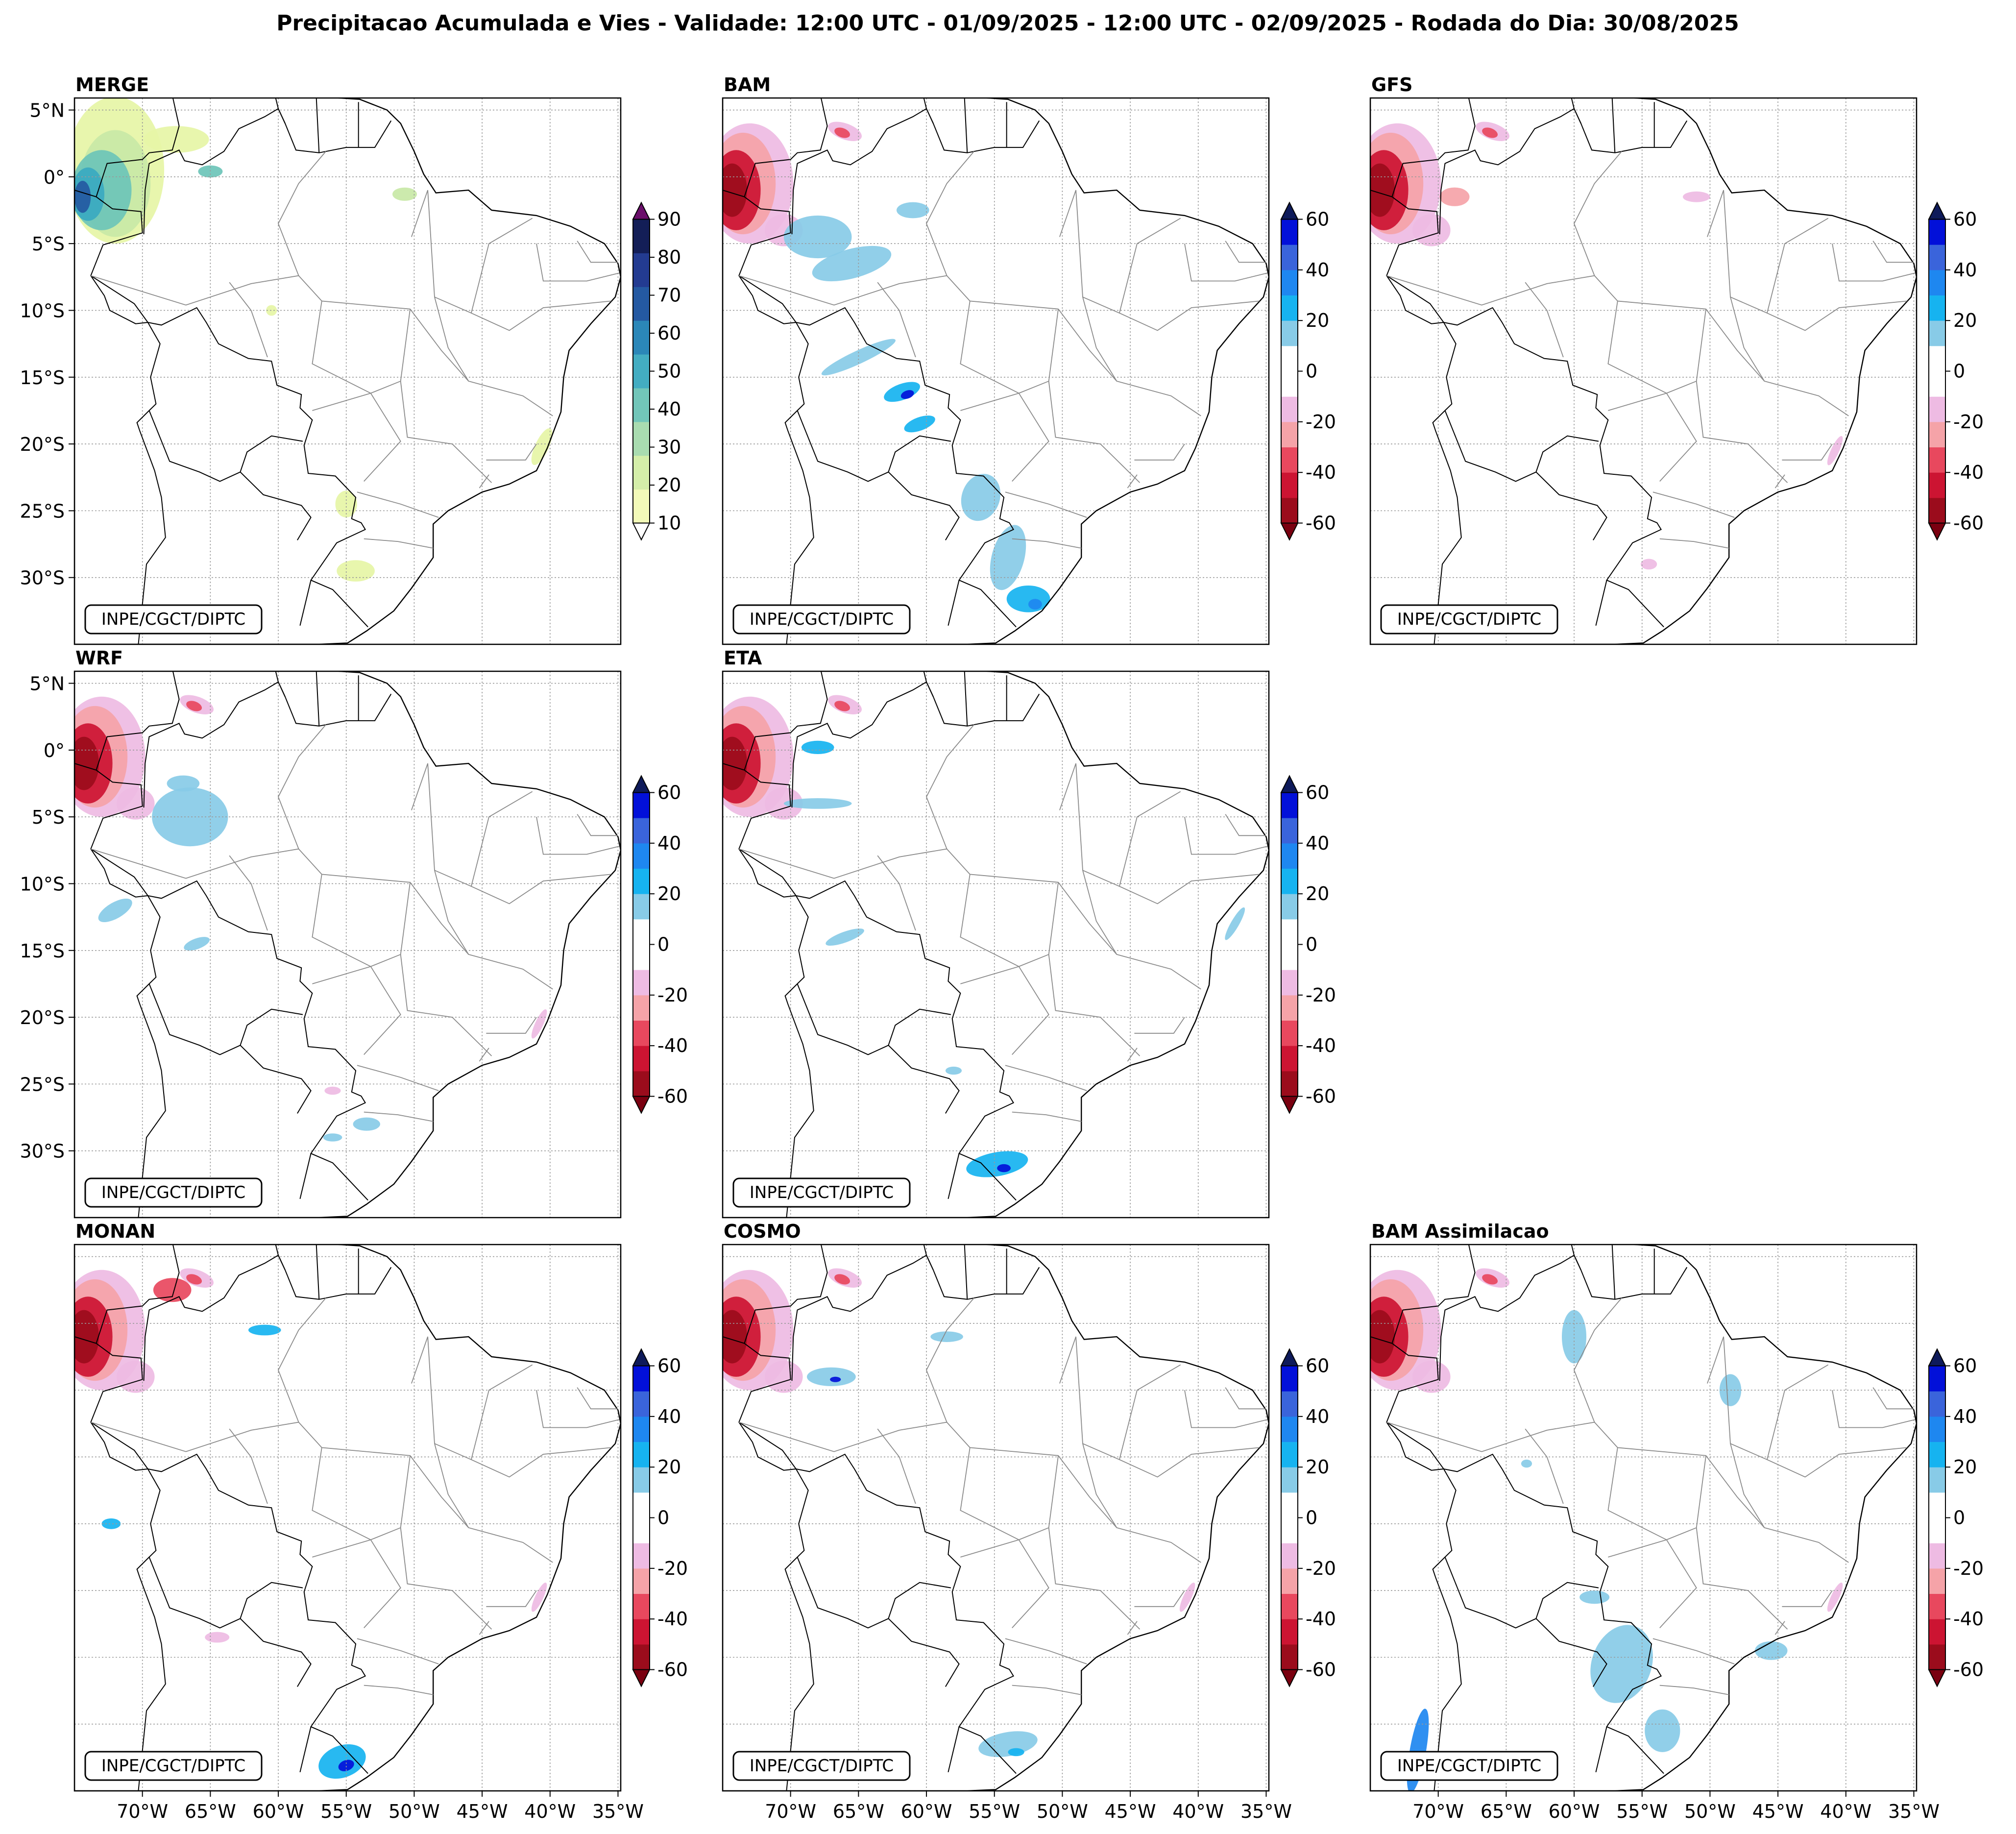 The height and width of the screenshot is (1834, 2016). I want to click on panel-bam: BAM INPE/CGCT/DIPTC -60 -40 -20 0 20 40 60, so click(1029, 360).